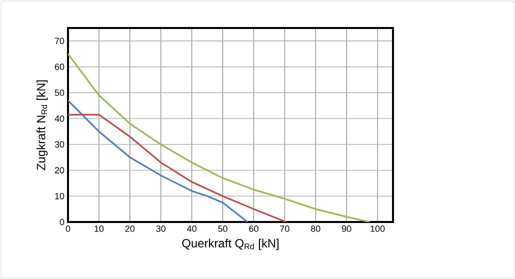 The width and height of the screenshot is (515, 279). I want to click on x-tick-label: 40, so click(191, 229).